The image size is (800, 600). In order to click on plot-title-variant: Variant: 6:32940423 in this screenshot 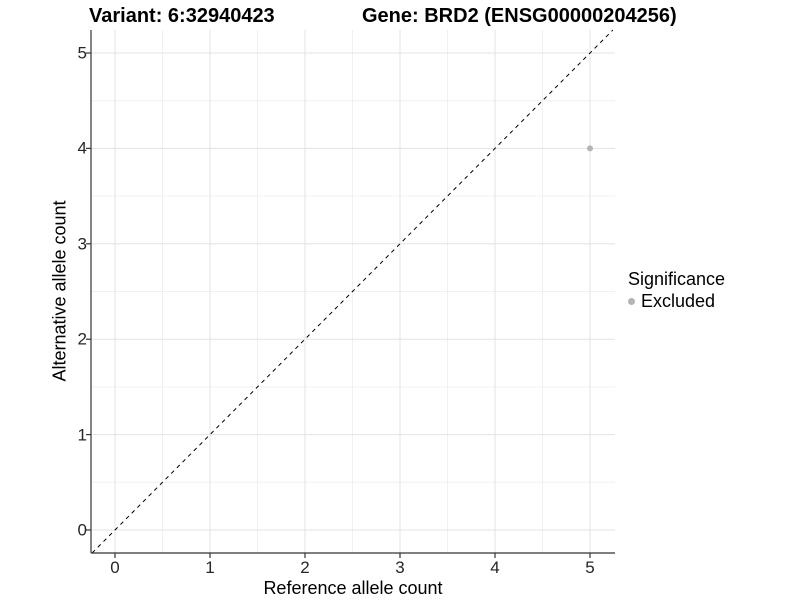, I will do `click(182, 16)`.